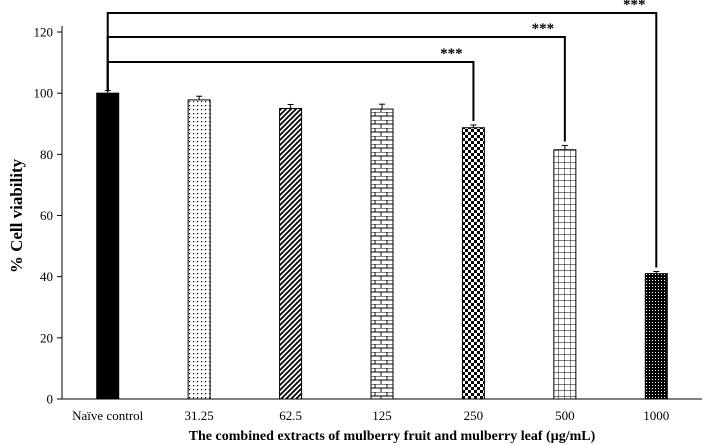  Describe the element at coordinates (46, 337) in the screenshot. I see `y-tick-label: 20` at that location.